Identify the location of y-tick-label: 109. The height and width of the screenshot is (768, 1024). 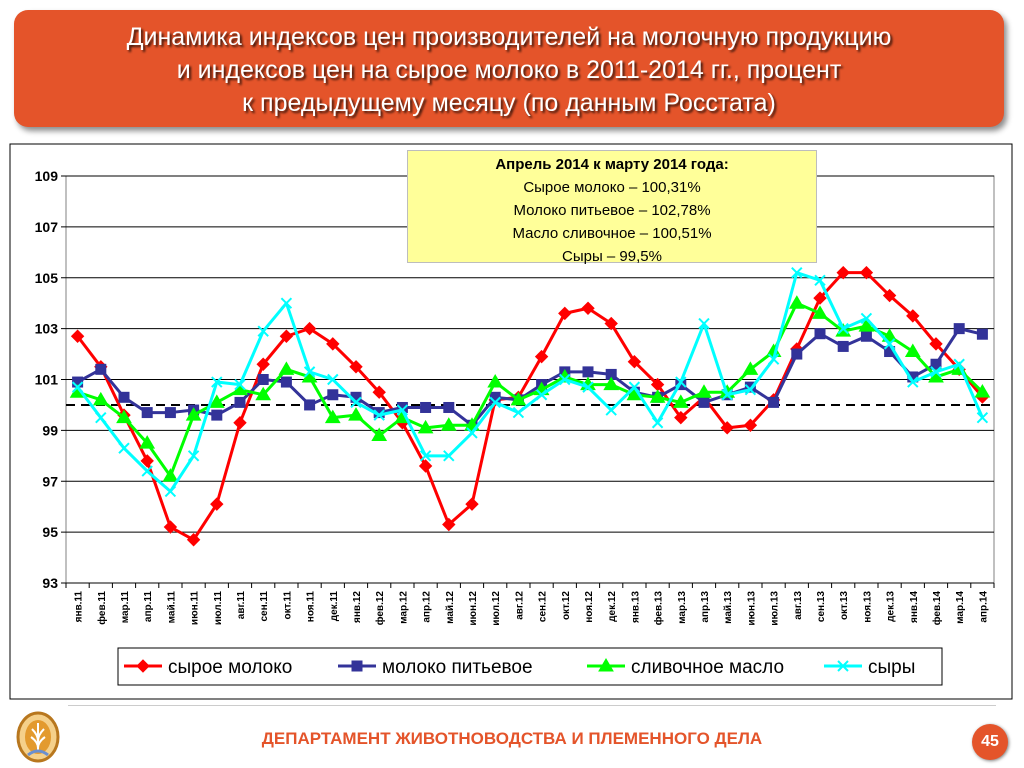
(47, 176).